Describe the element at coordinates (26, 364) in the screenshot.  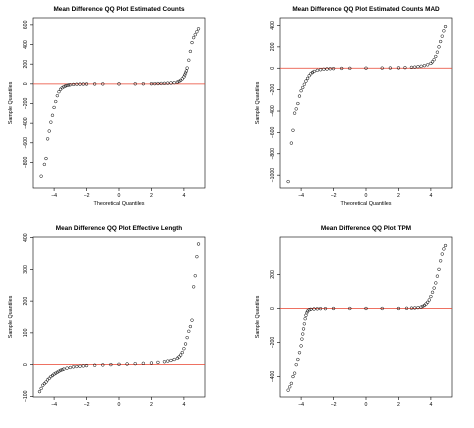
I see `y-tick-label: 0` at that location.